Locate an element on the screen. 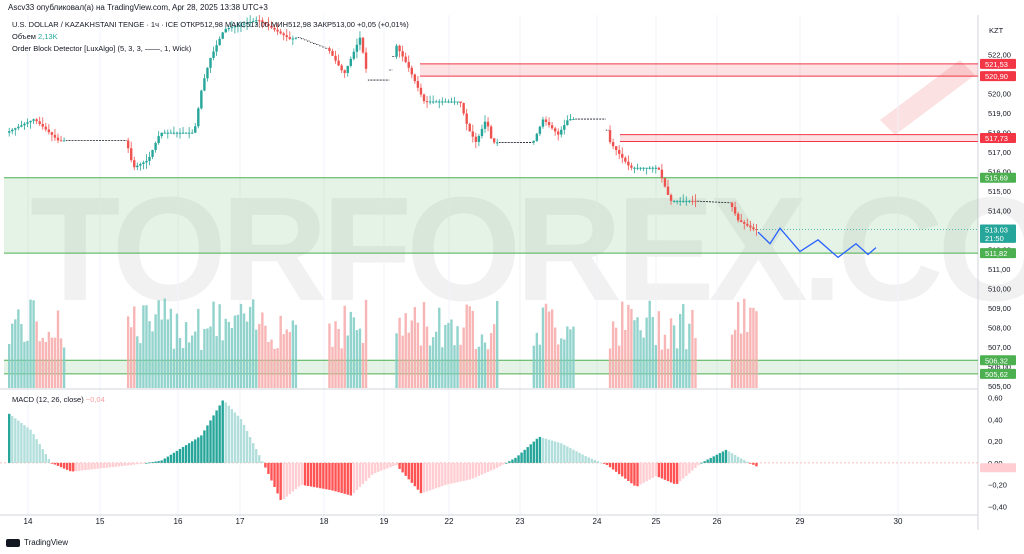 This screenshot has height=554, width=1024. order-block-bull is located at coordinates (491, 215).